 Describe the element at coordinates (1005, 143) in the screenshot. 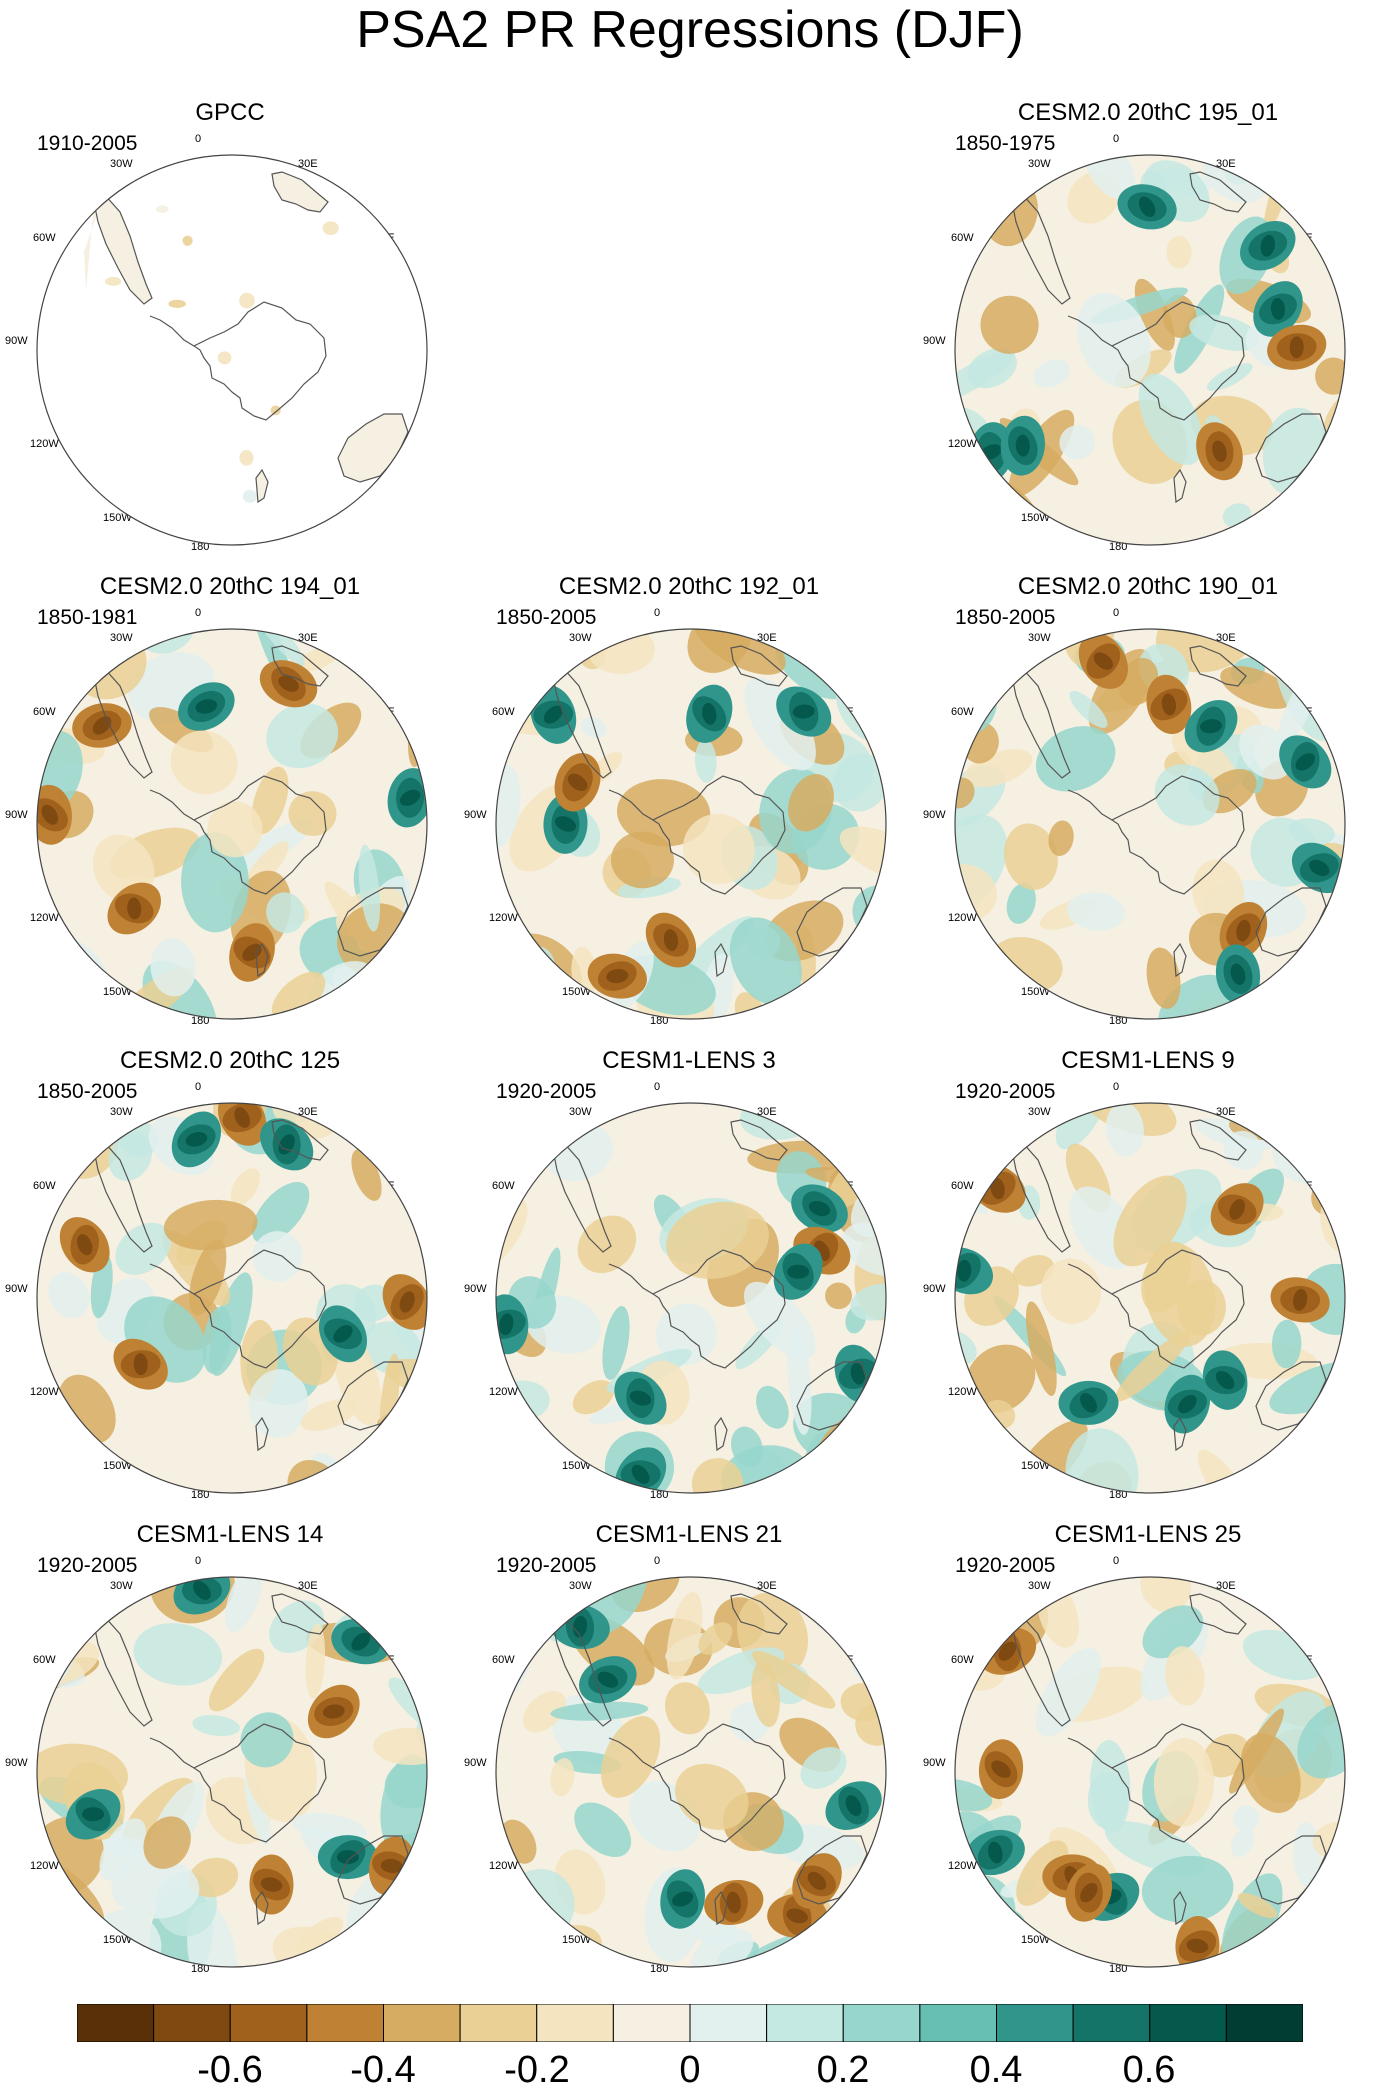

I see `panel-years: 1850-1975` at that location.